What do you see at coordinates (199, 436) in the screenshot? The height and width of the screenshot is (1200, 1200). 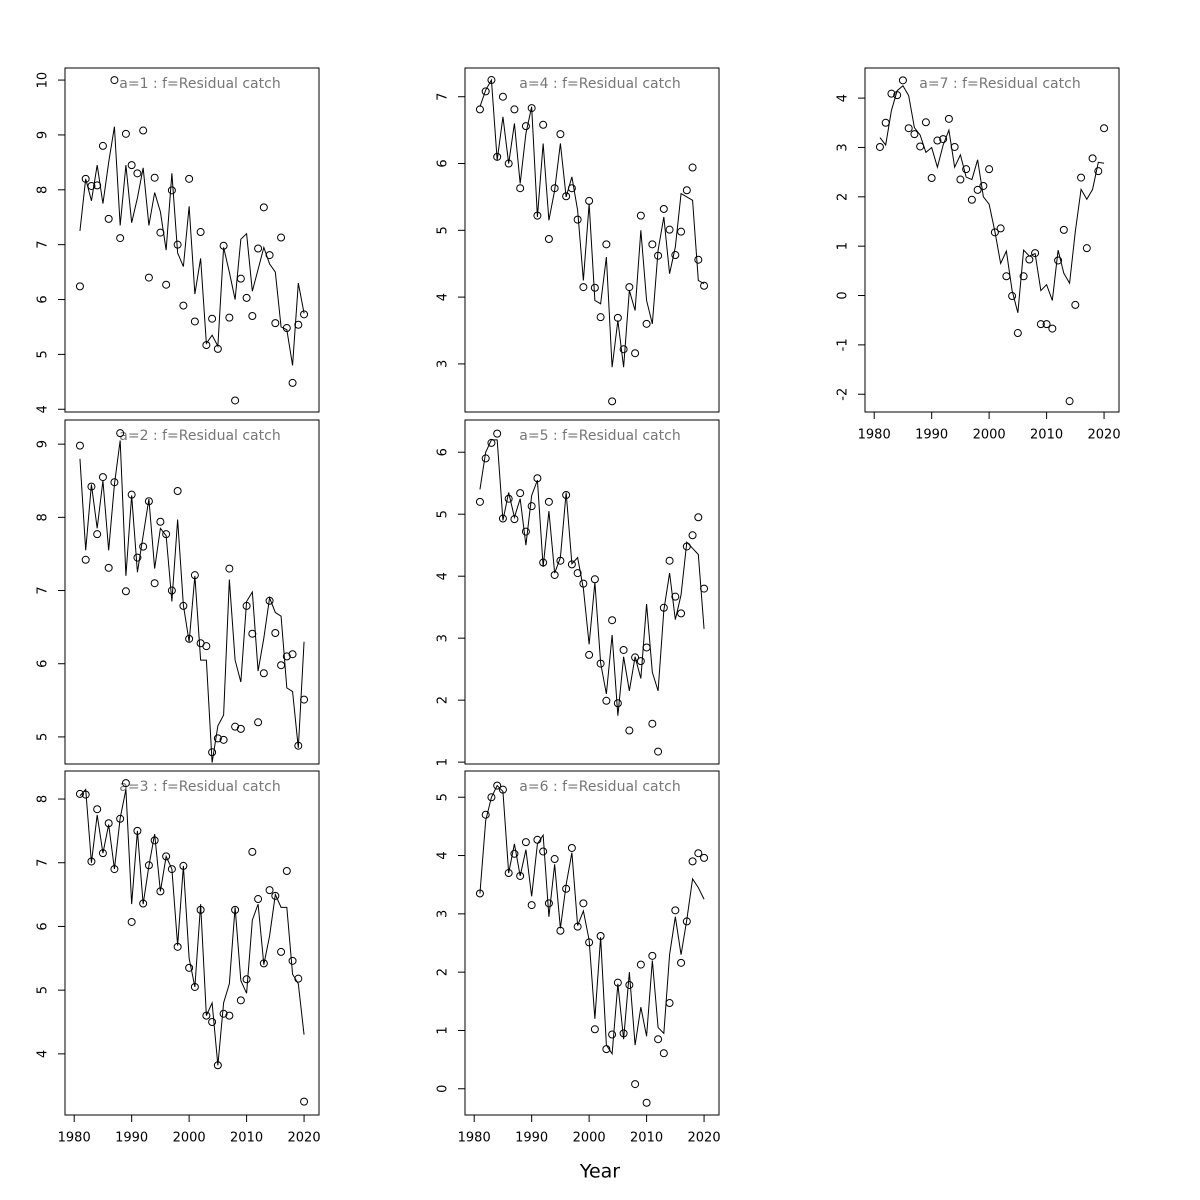 I see `panel-title: a=2 : f=Residual catch` at bounding box center [199, 436].